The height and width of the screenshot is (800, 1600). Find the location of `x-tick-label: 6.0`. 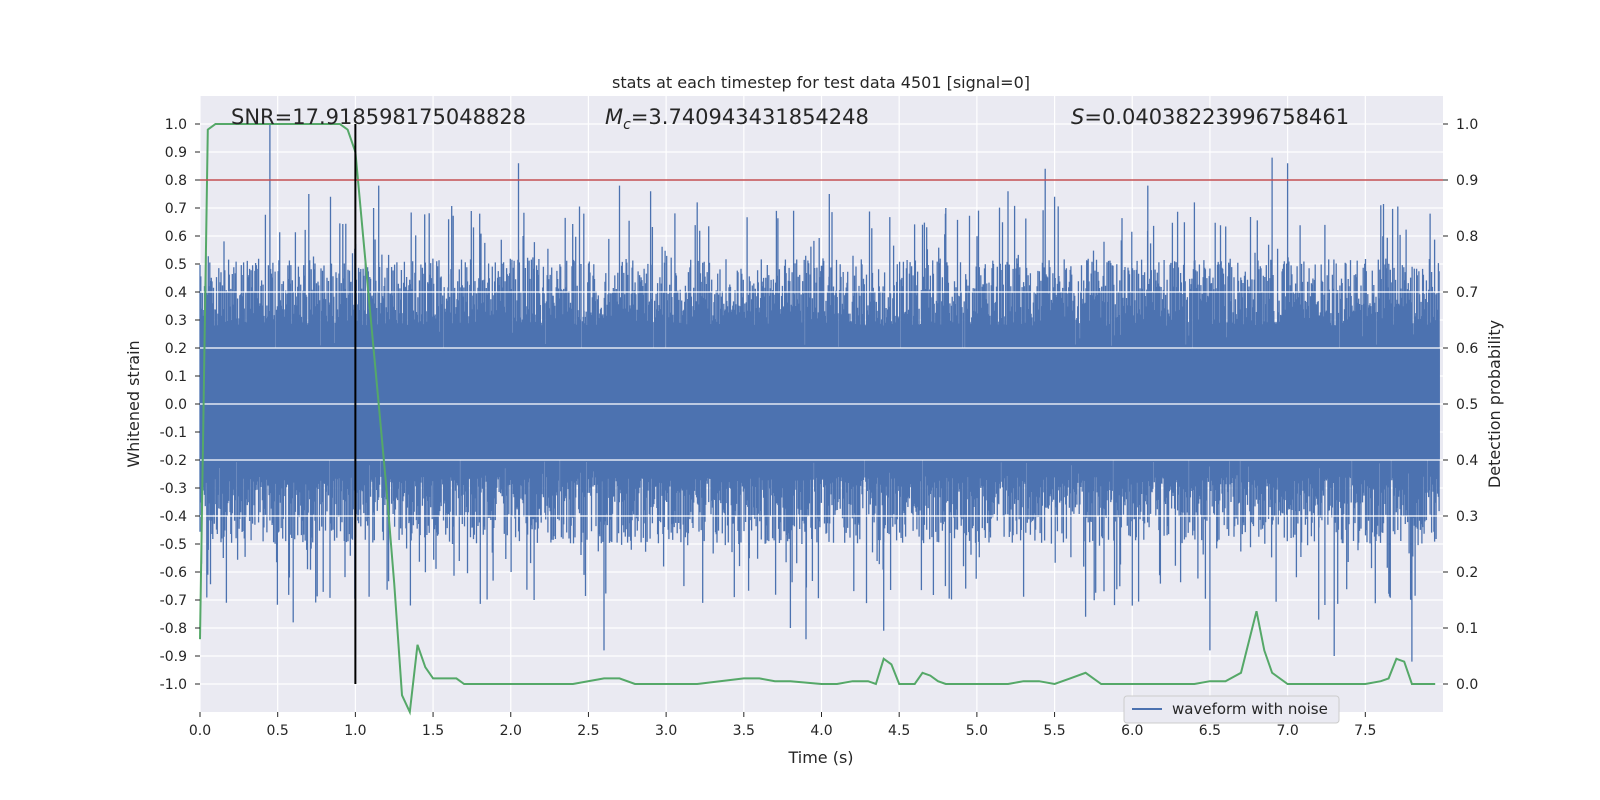

x-tick-label: 6.0 is located at coordinates (1132, 731).